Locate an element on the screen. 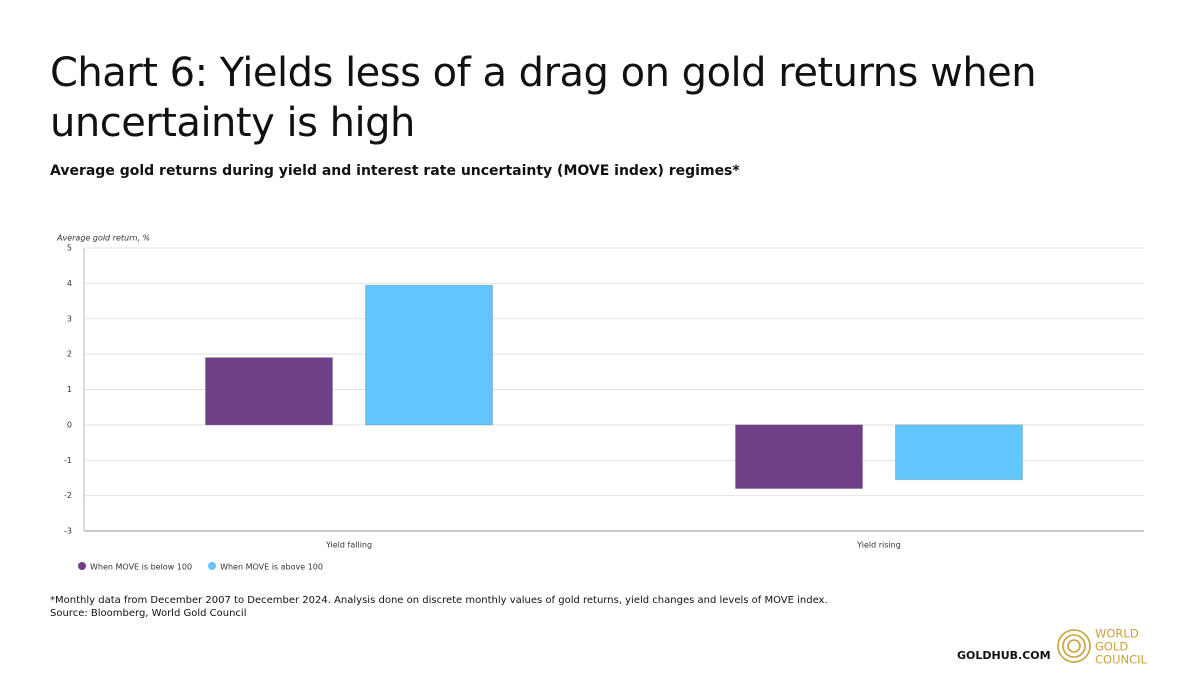 This screenshot has height=675, width=1200. logo-text: COUNCIL is located at coordinates (1121, 660).